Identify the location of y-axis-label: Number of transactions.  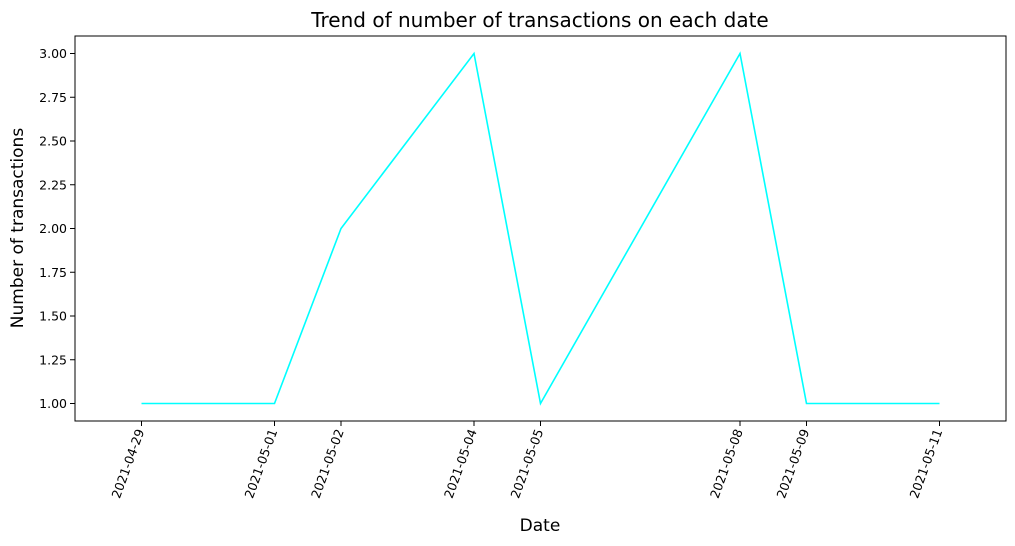
(18, 228).